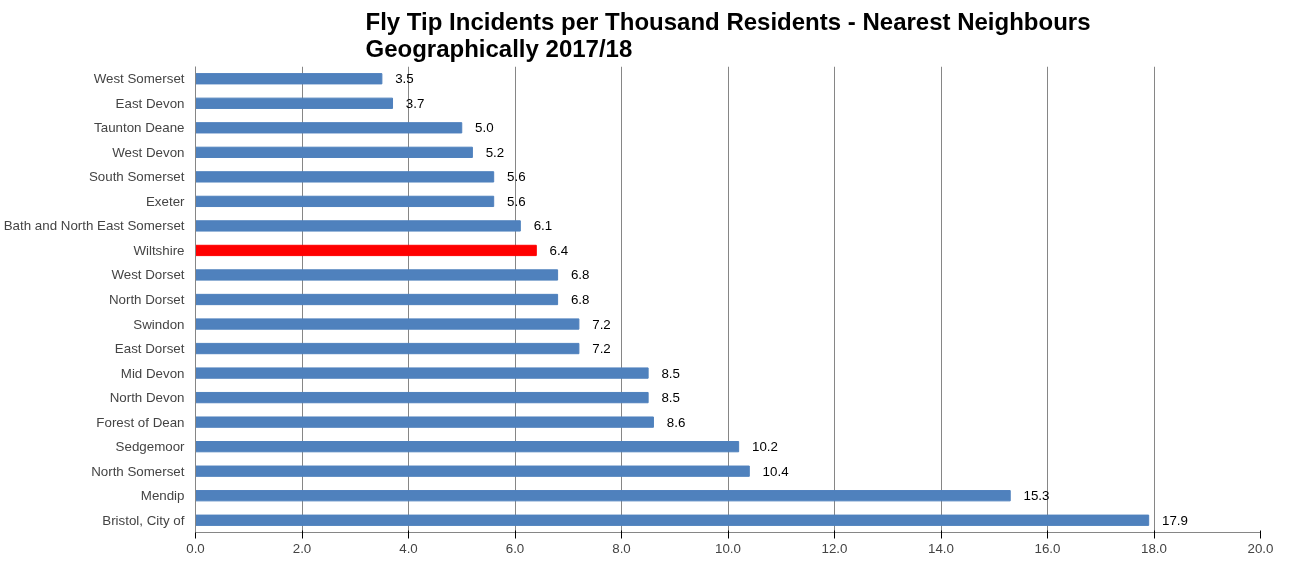  Describe the element at coordinates (495, 152) in the screenshot. I see `data-label: 5.2` at that location.